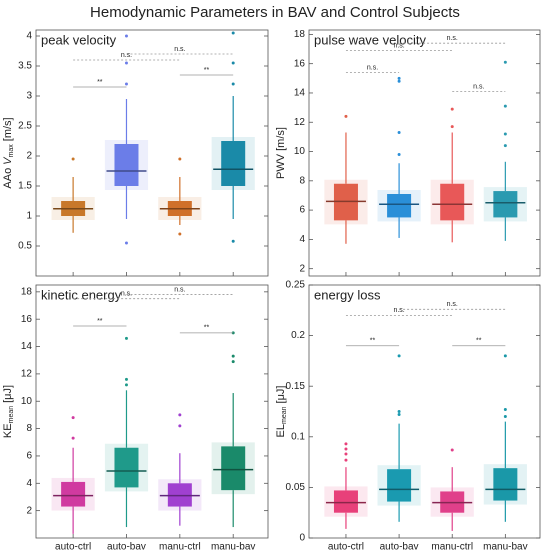 The image size is (550, 554). I want to click on y-axis-label-part: V, so click(8, 160).